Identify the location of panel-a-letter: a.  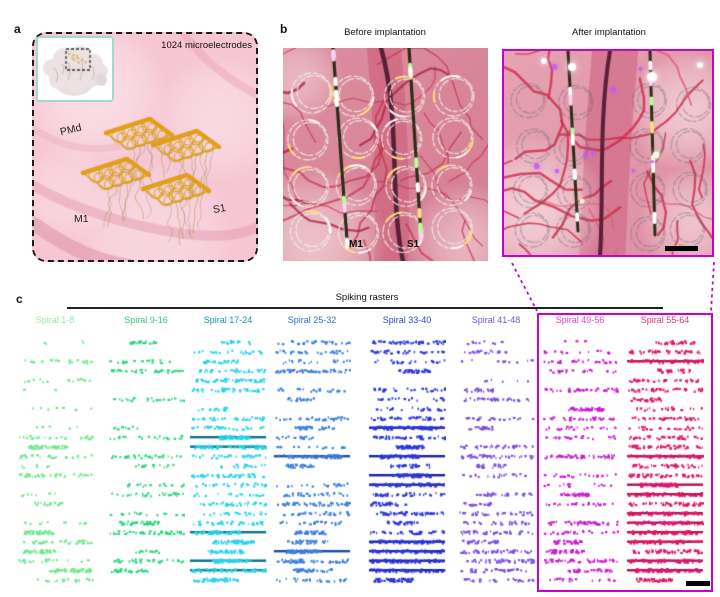
(17, 29).